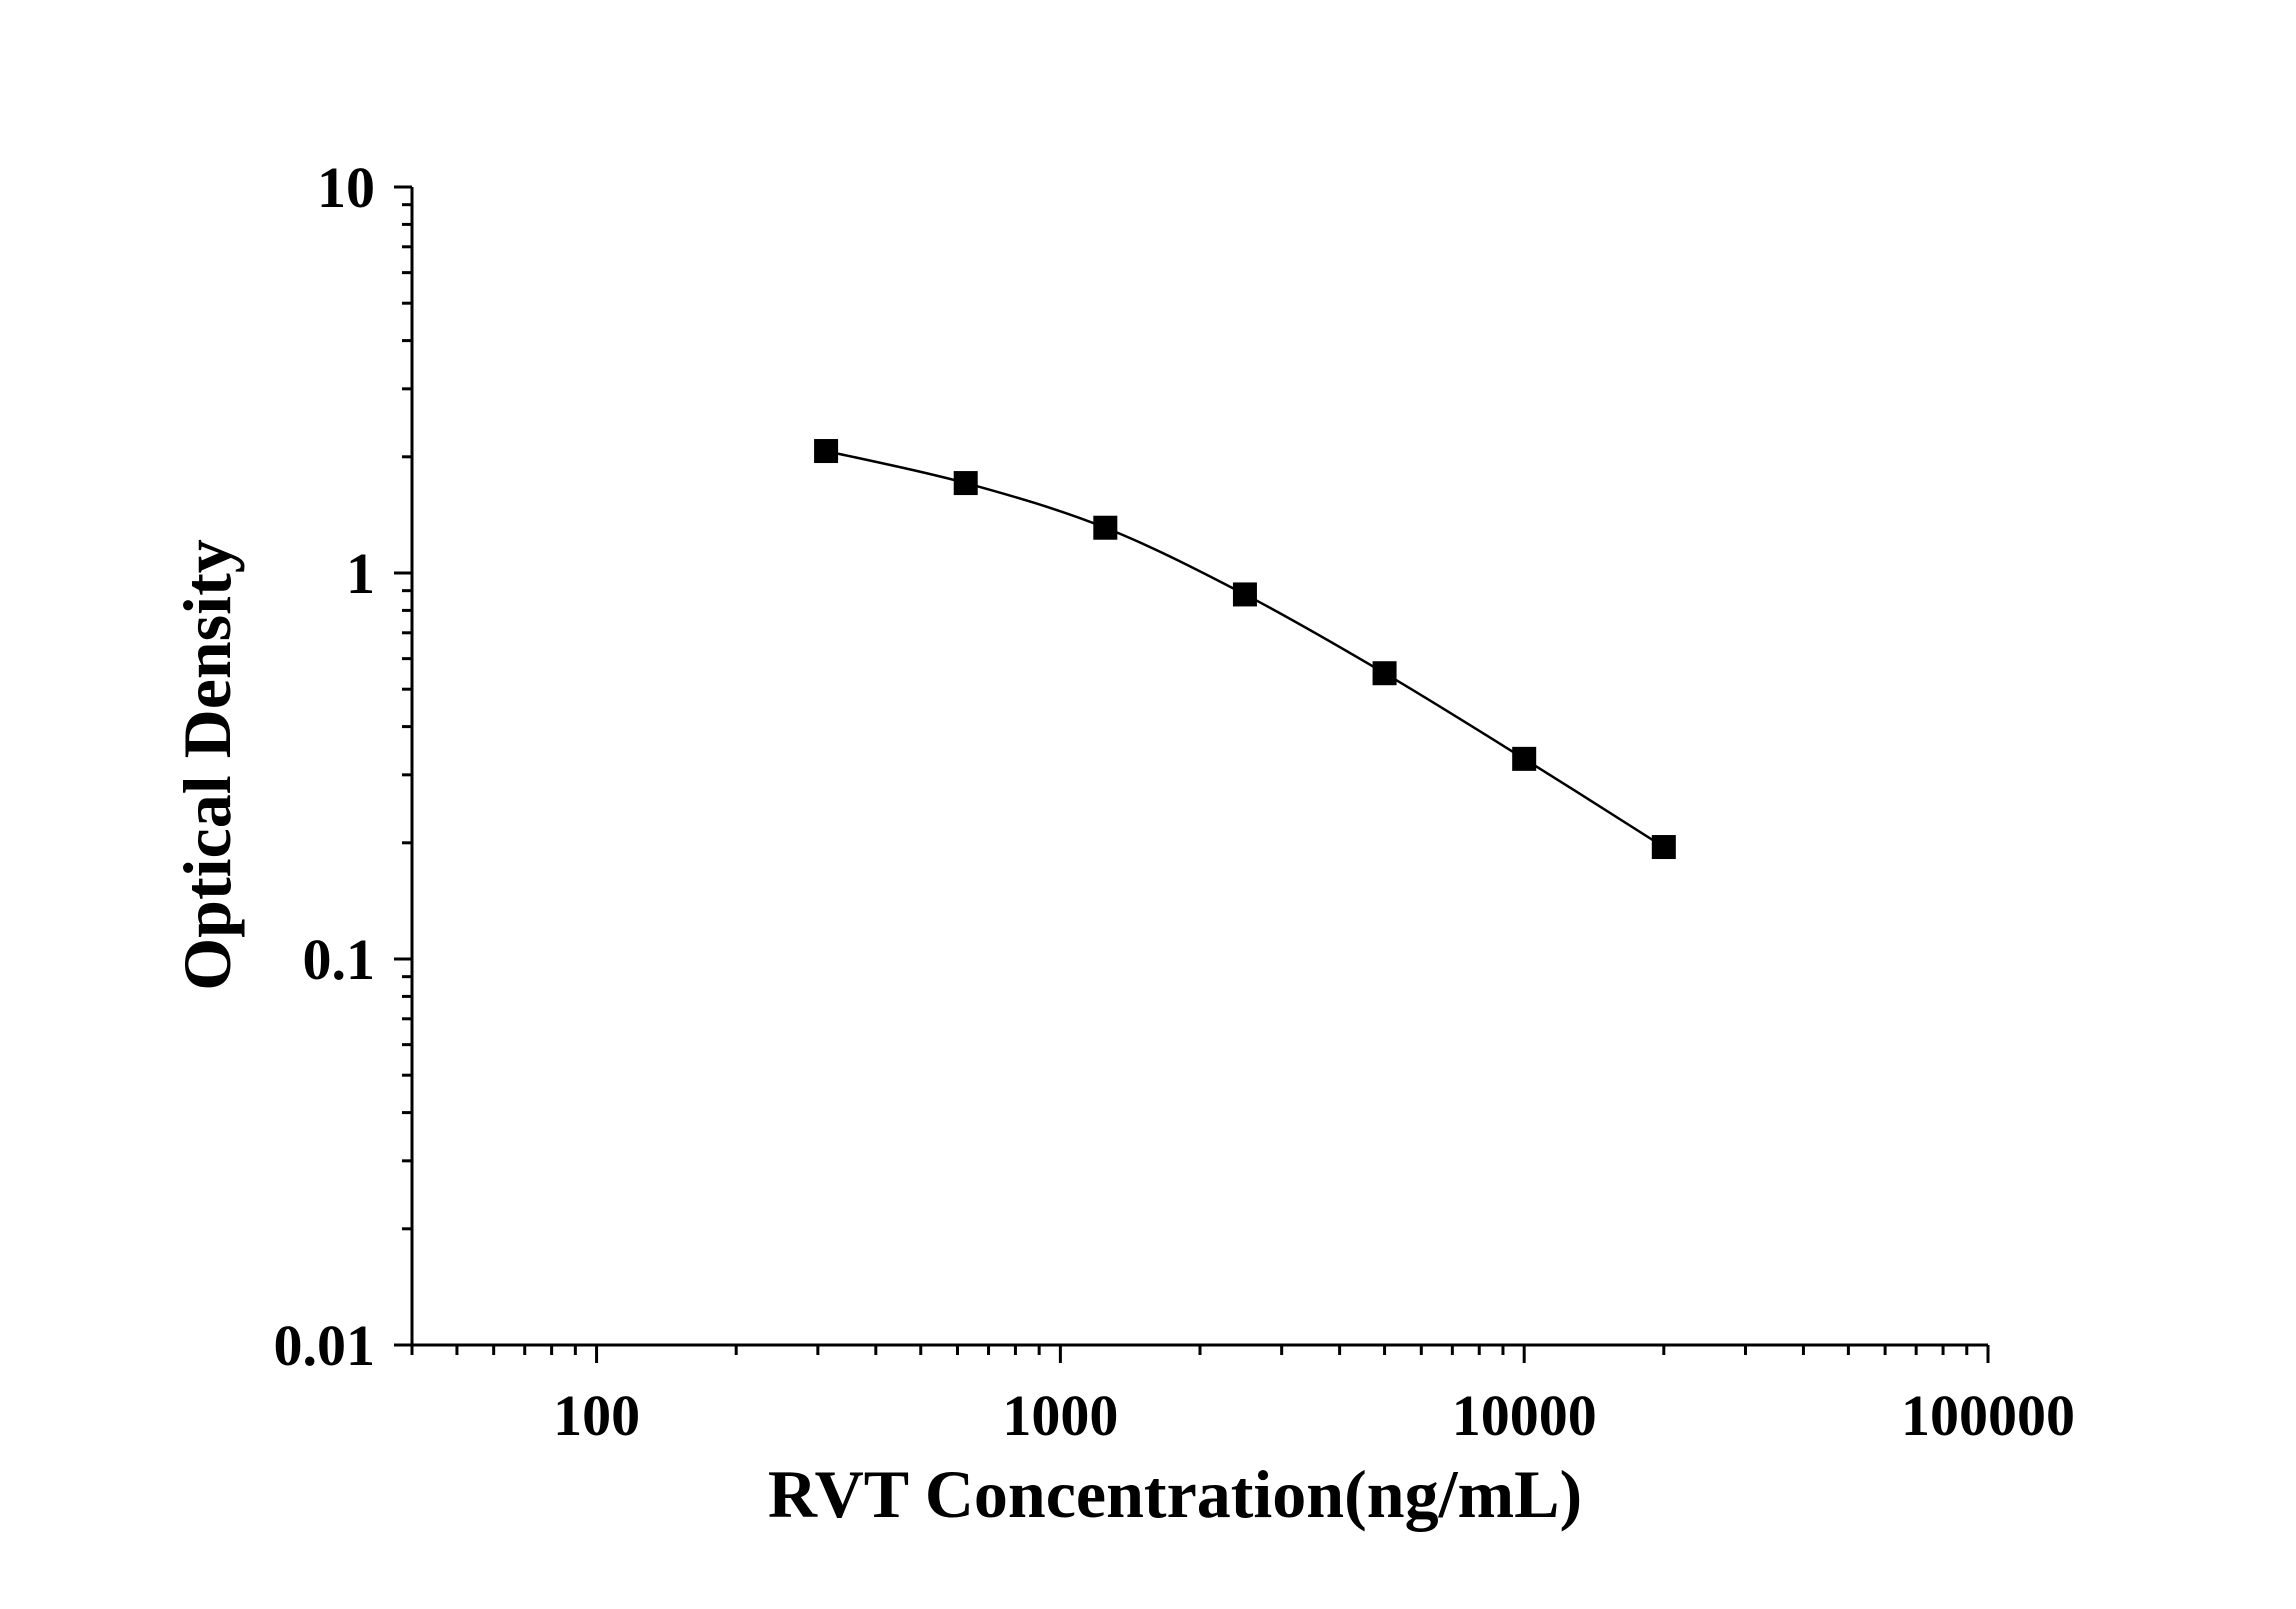 The width and height of the screenshot is (2296, 1609). What do you see at coordinates (207, 764) in the screenshot?
I see `y-axis-title: Optical Density` at bounding box center [207, 764].